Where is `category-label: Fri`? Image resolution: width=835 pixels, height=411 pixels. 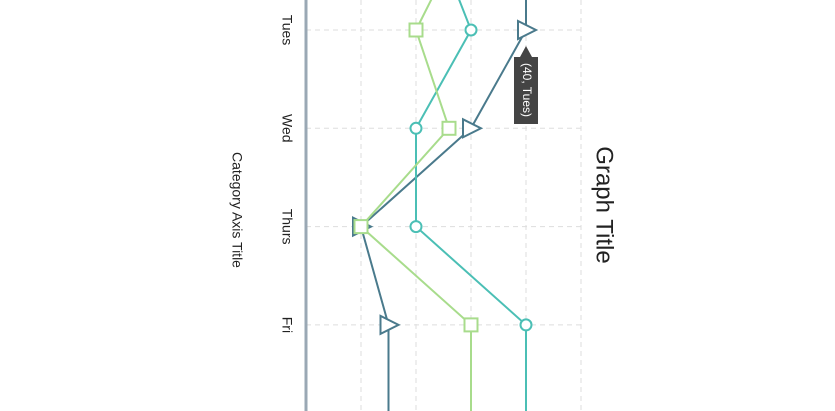
category-label: Fri is located at coordinates (287, 325).